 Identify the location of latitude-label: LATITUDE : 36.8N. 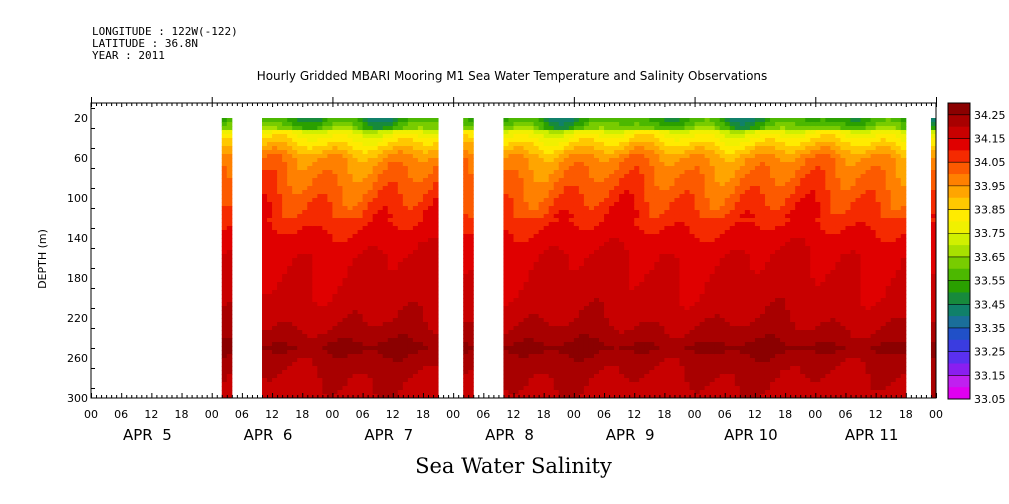
(145, 43).